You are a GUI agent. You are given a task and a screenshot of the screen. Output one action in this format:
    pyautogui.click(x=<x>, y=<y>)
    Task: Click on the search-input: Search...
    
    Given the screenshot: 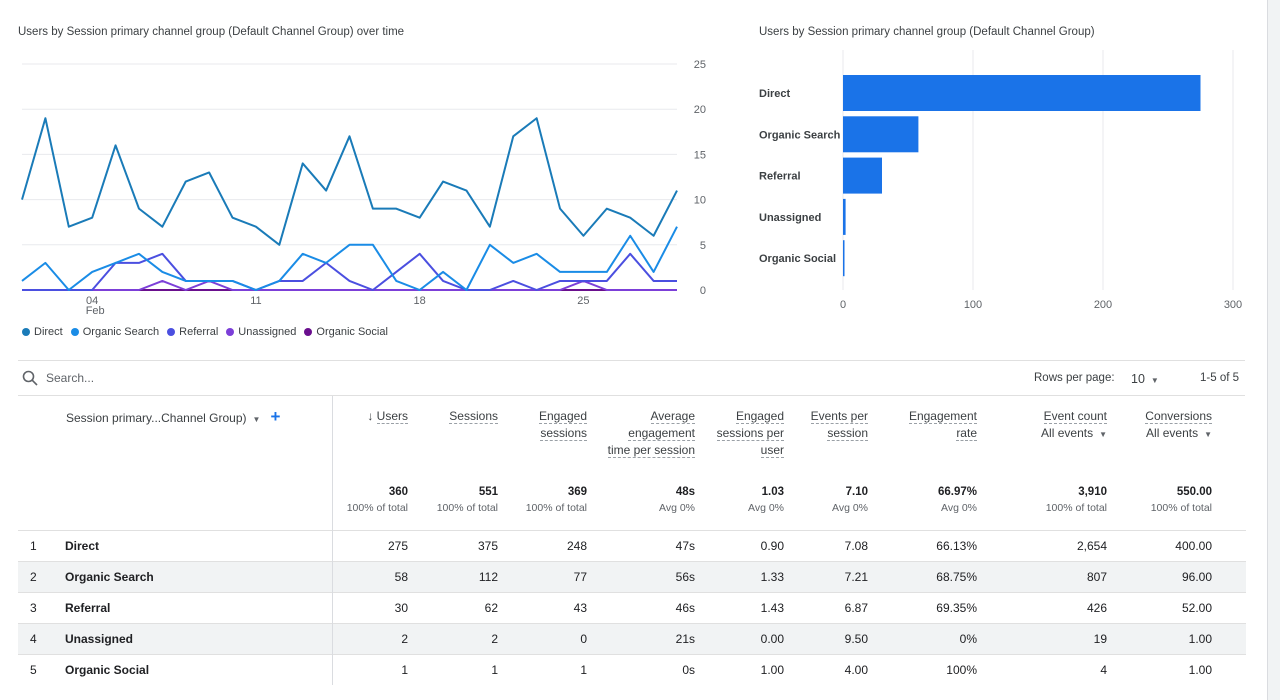 What is the action you would take?
    pyautogui.click(x=58, y=378)
    